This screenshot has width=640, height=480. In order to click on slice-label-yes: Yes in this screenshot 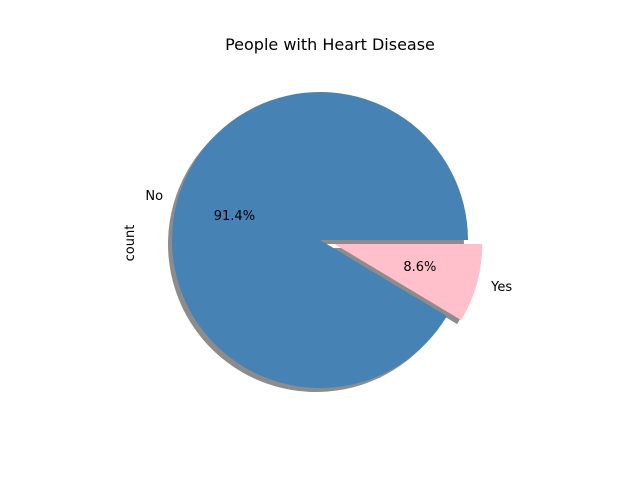, I will do `click(501, 287)`.